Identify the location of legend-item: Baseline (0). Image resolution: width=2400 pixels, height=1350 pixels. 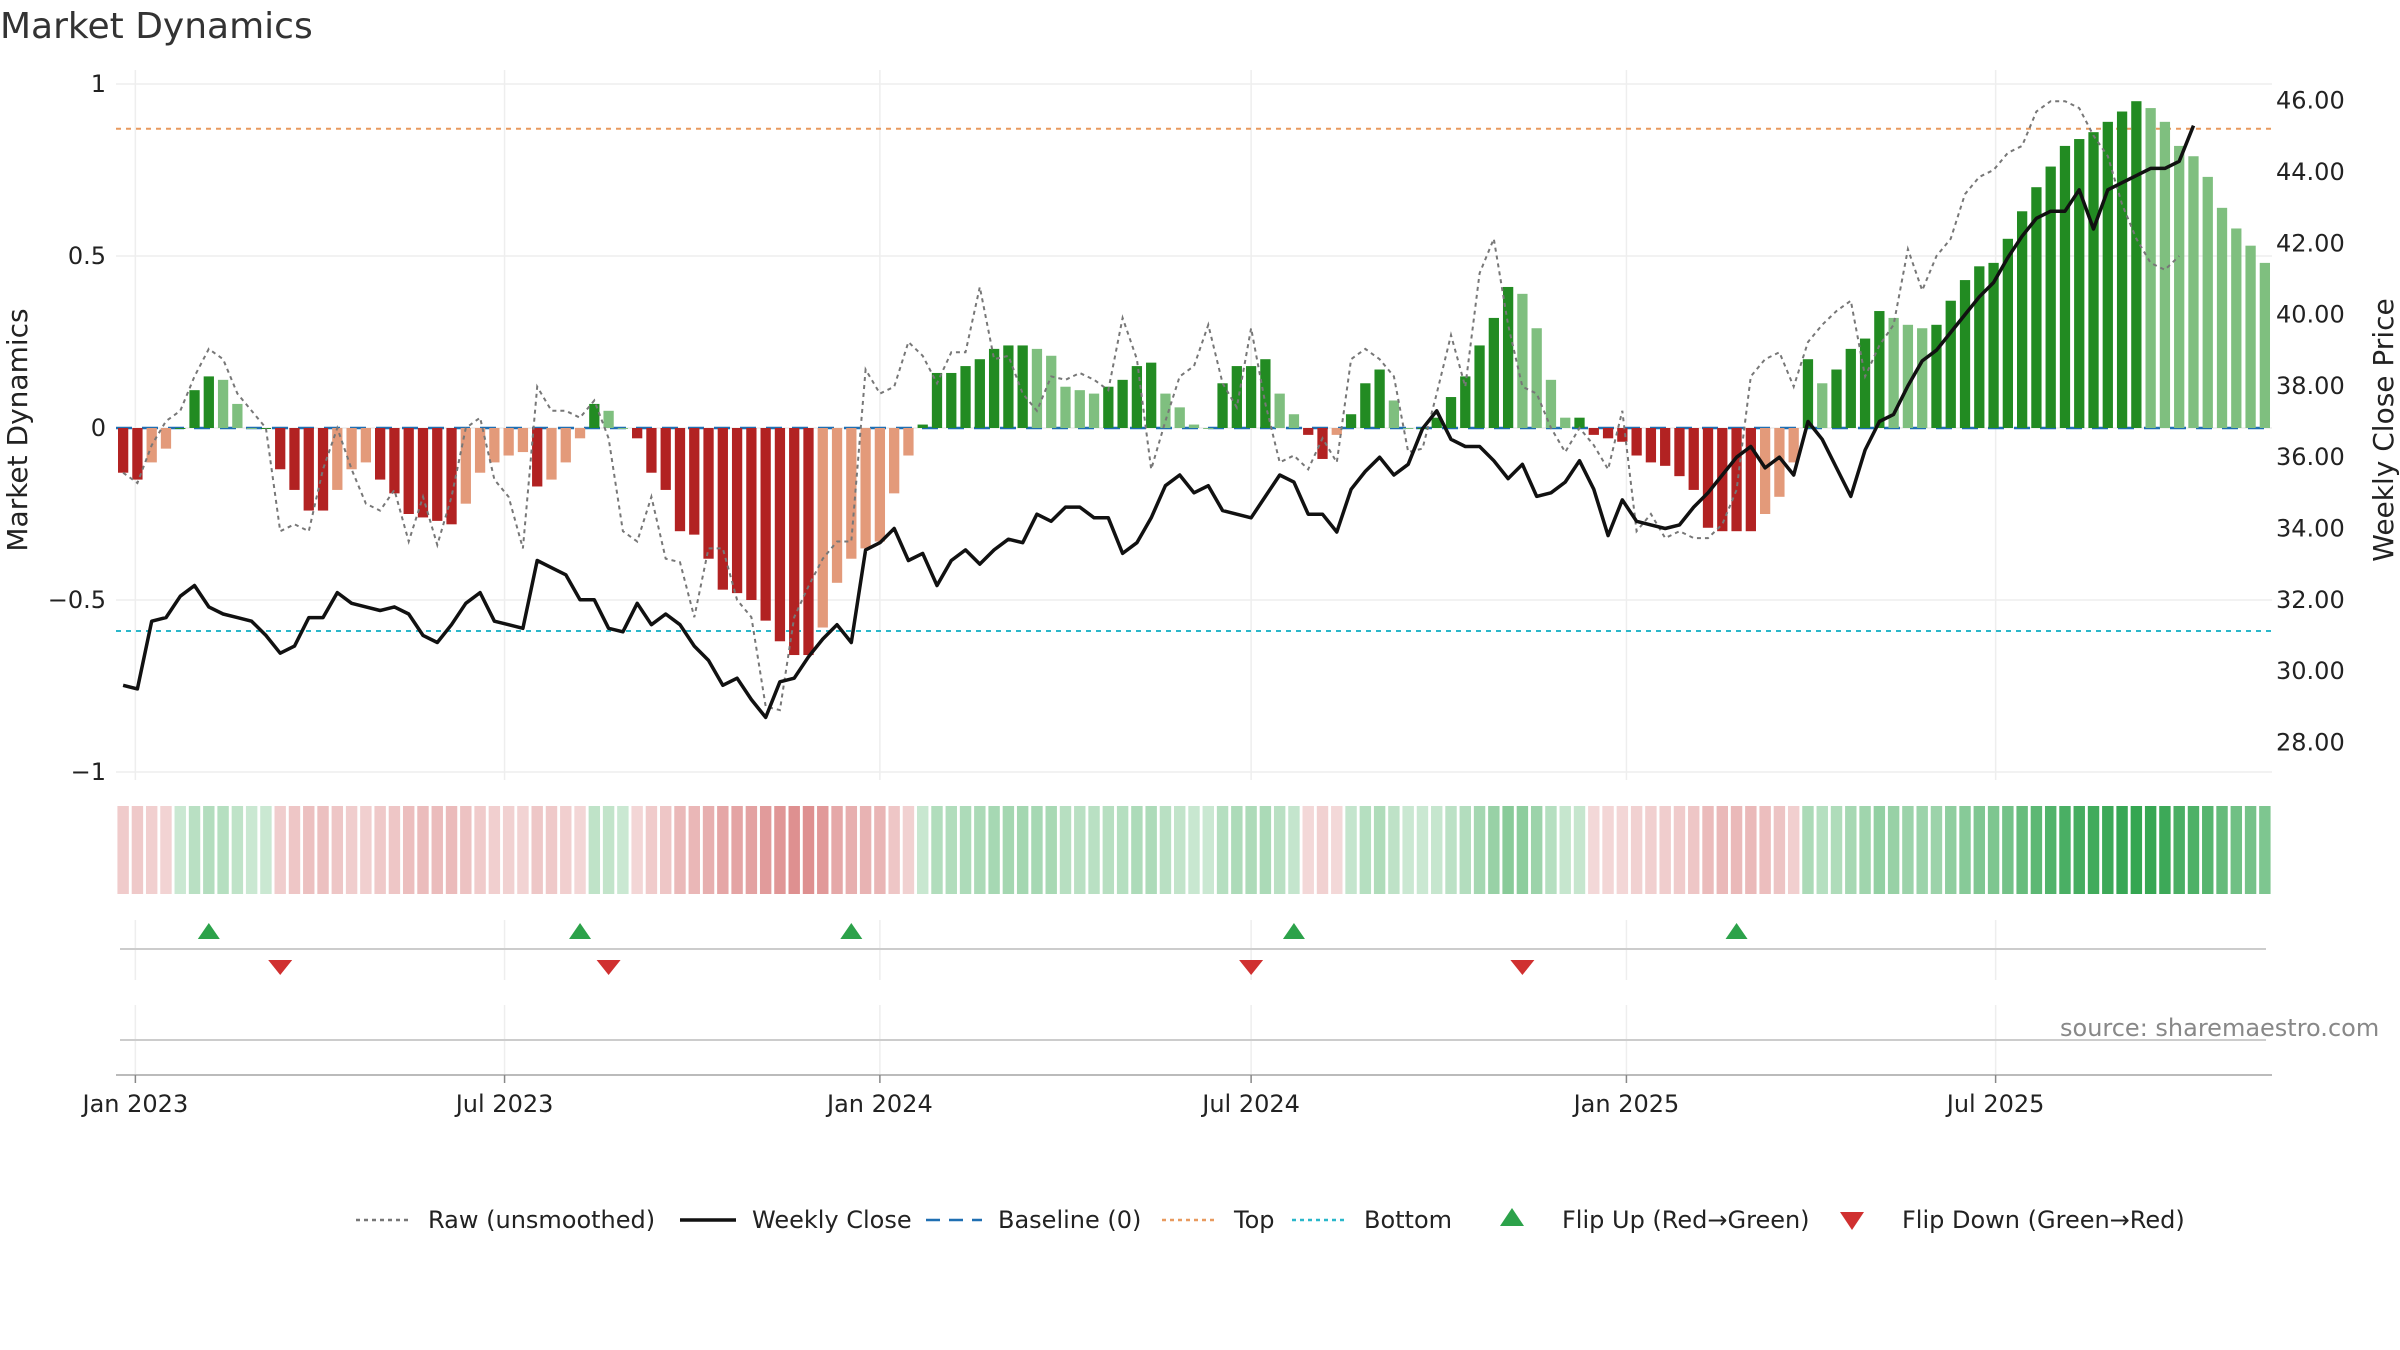
(1033, 1220).